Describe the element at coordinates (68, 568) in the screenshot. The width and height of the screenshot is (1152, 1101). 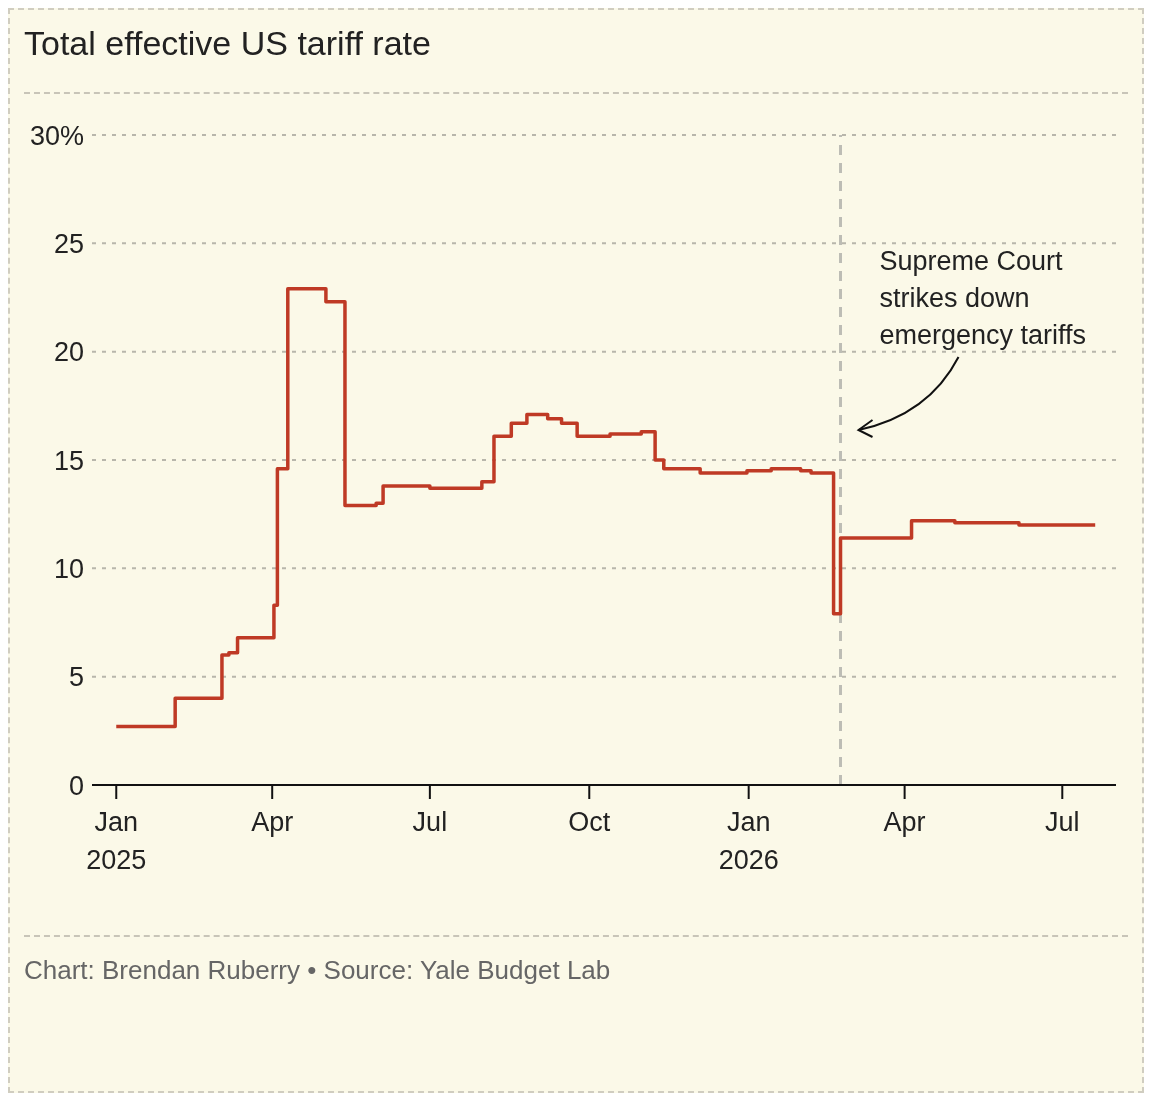
I see `y-tick-label: 10` at that location.